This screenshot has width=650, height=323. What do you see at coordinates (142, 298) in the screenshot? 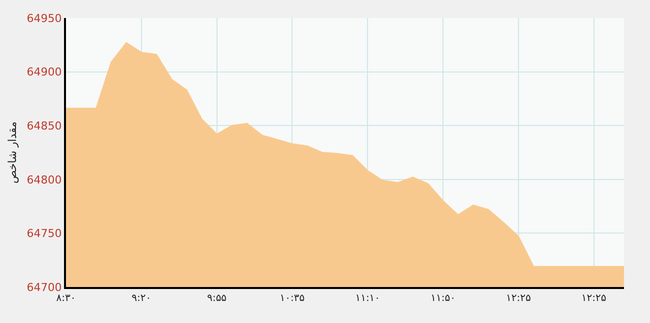
I see `x-tick-label: ۹:۲۰` at bounding box center [142, 298].